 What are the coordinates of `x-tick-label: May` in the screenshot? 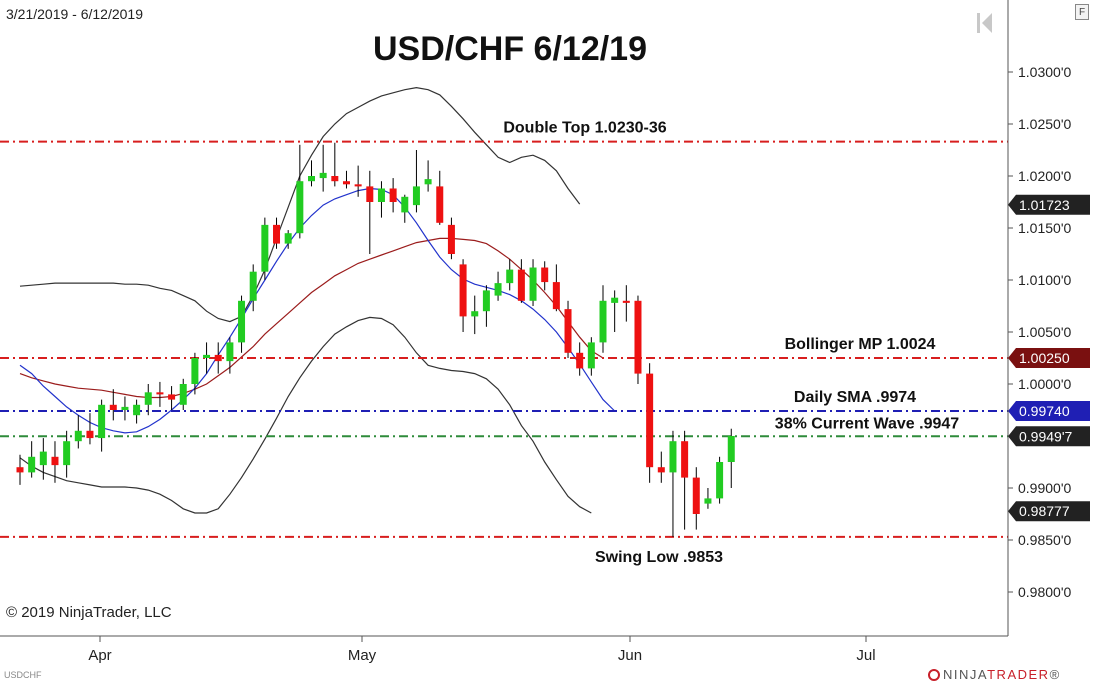 It's located at (362, 655).